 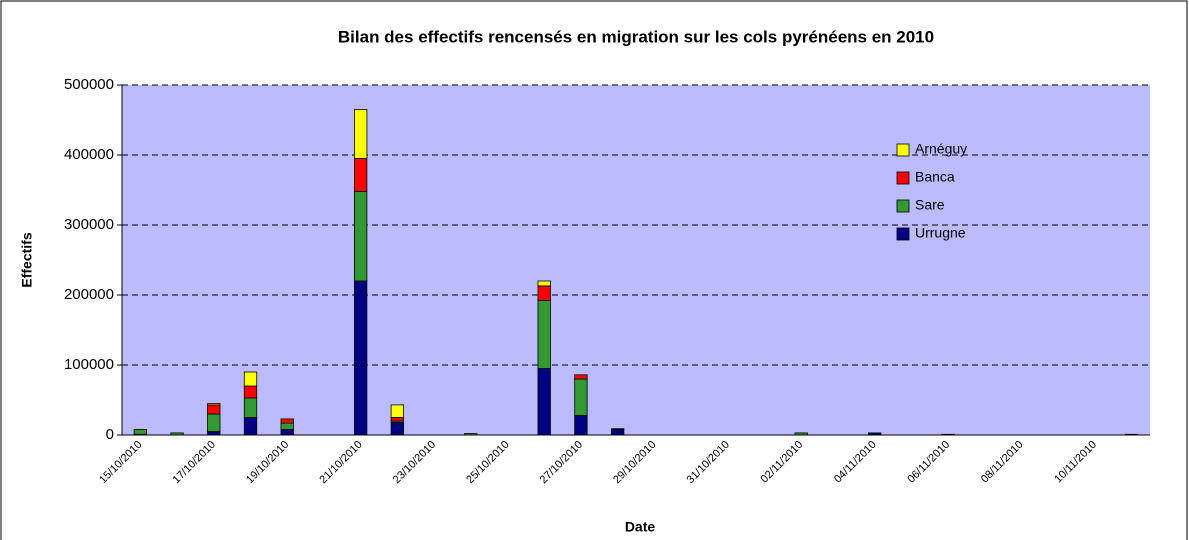 I want to click on y-axis-label: Effectifs, so click(x=27, y=259).